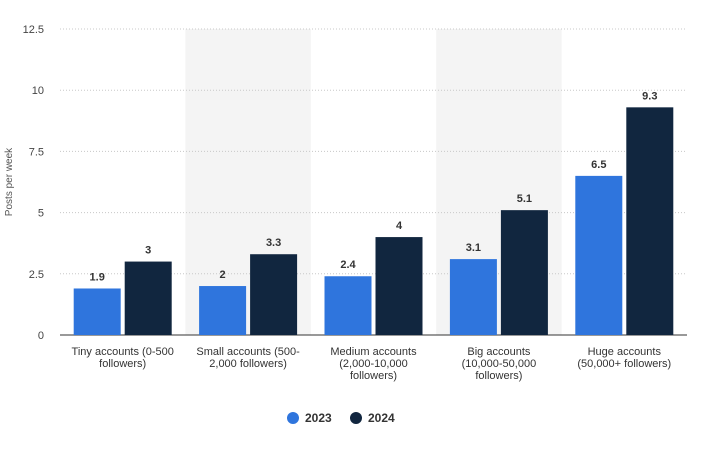  I want to click on x-category-label: Medium accounts (2,000-10,000 followers), so click(373, 364).